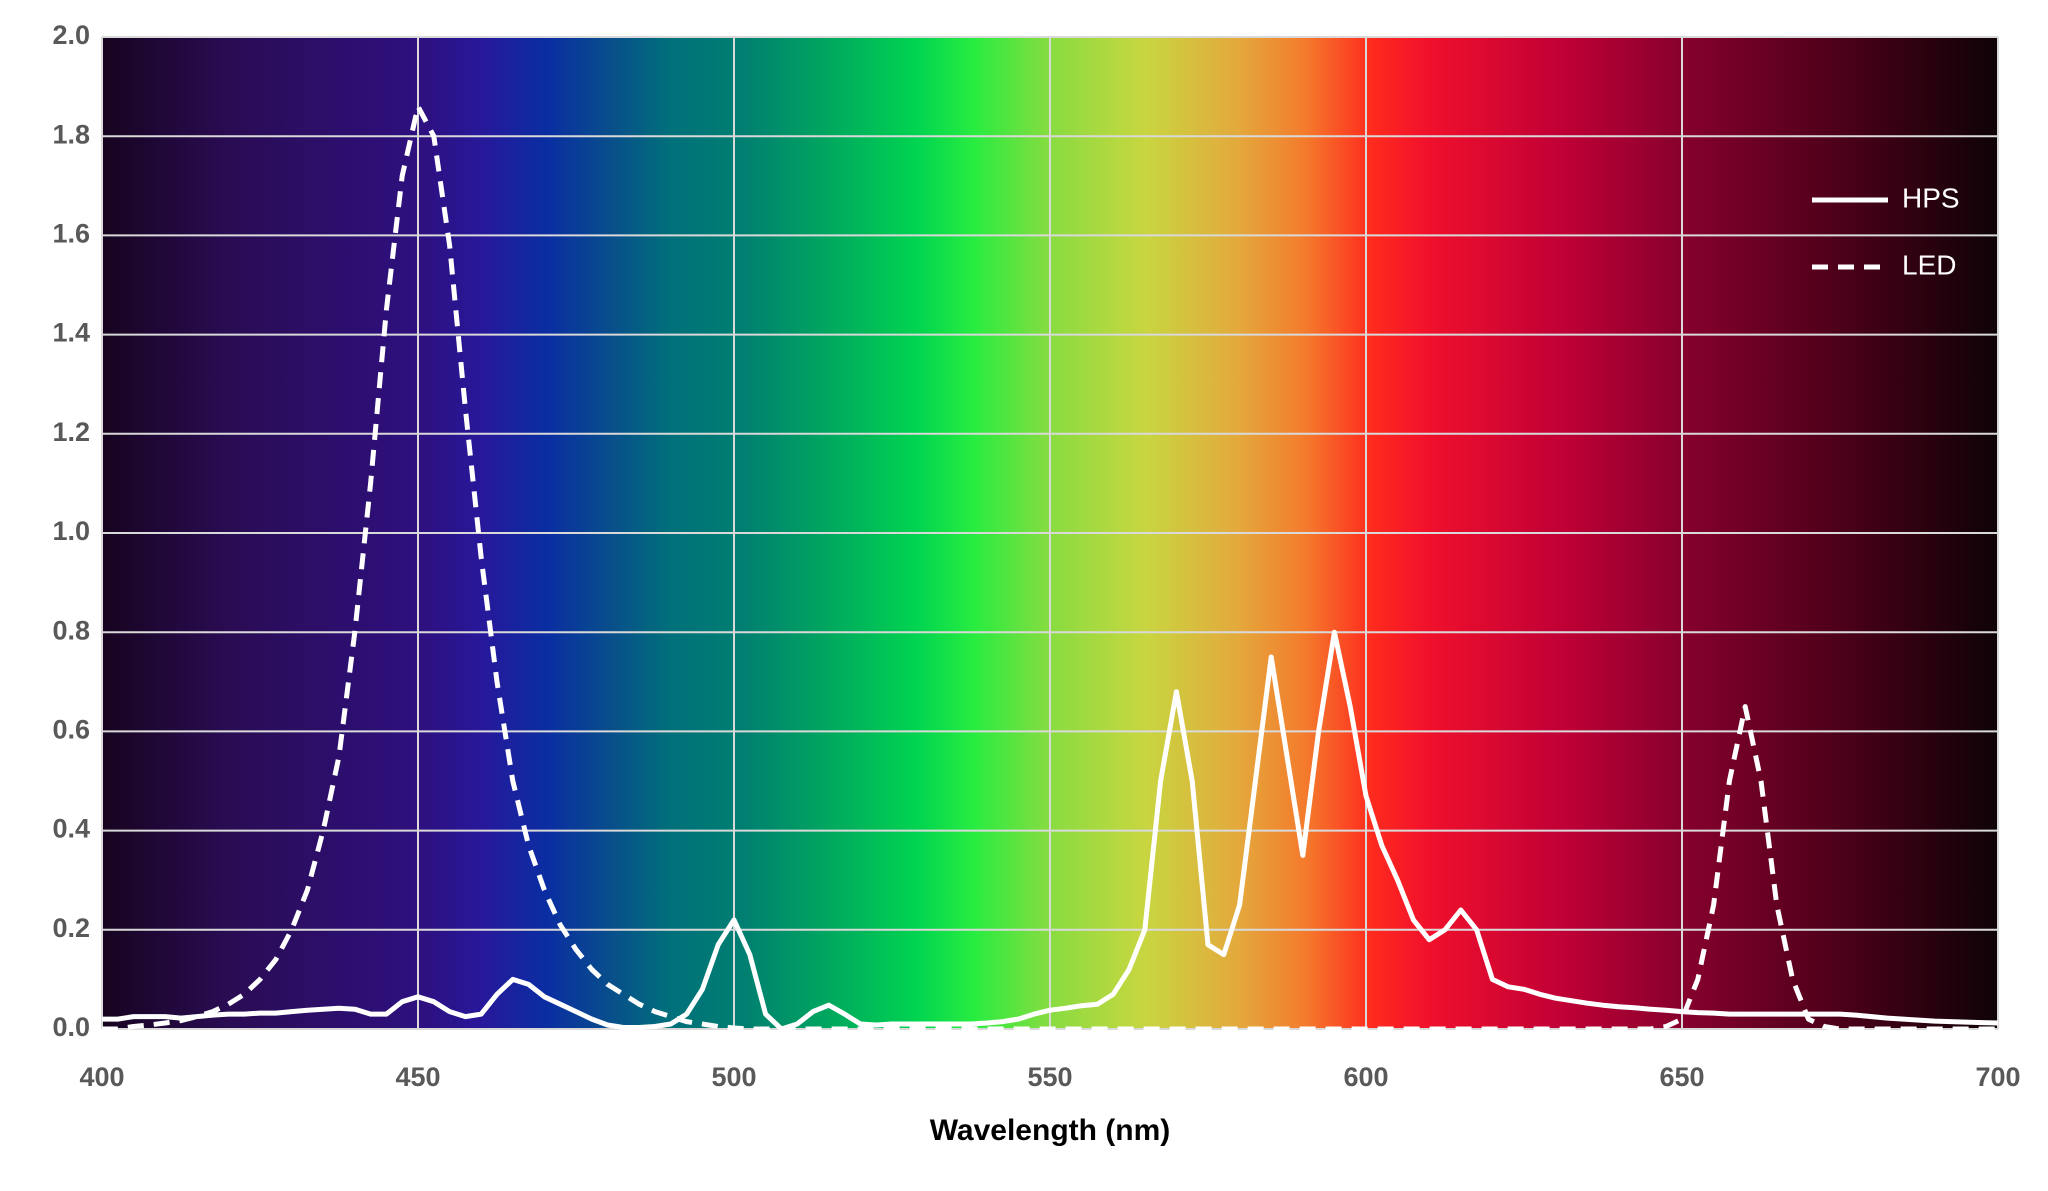 Image resolution: width=2048 pixels, height=1191 pixels. What do you see at coordinates (1050, 1130) in the screenshot?
I see `x-axis-title: Wavelength (nm)` at bounding box center [1050, 1130].